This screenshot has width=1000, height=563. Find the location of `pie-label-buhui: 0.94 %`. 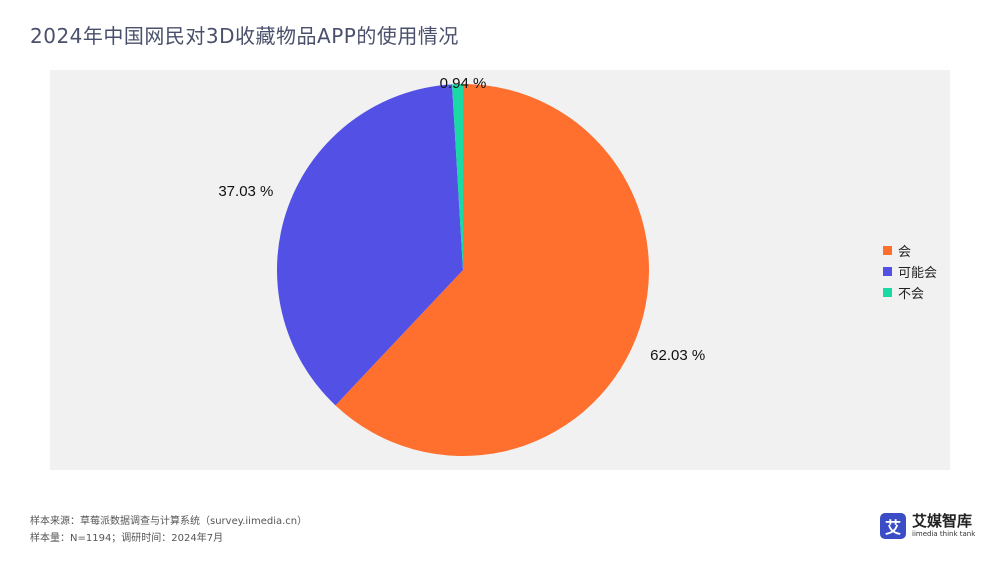

pie-label-buhui: 0.94 % is located at coordinates (463, 83).